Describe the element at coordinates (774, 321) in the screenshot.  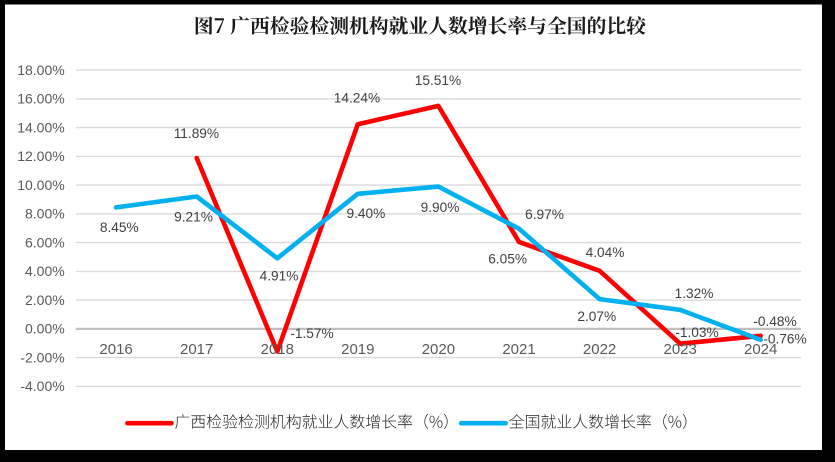
I see `svg-text: -0.48%` at that location.